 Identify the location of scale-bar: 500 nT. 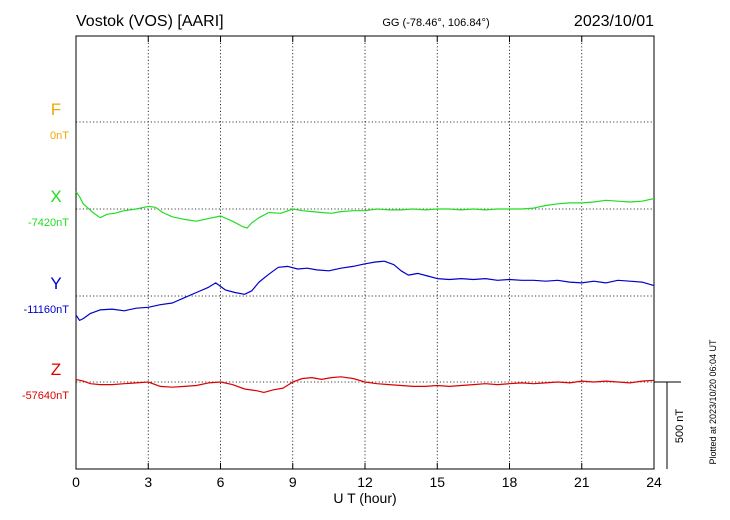
(670, 425).